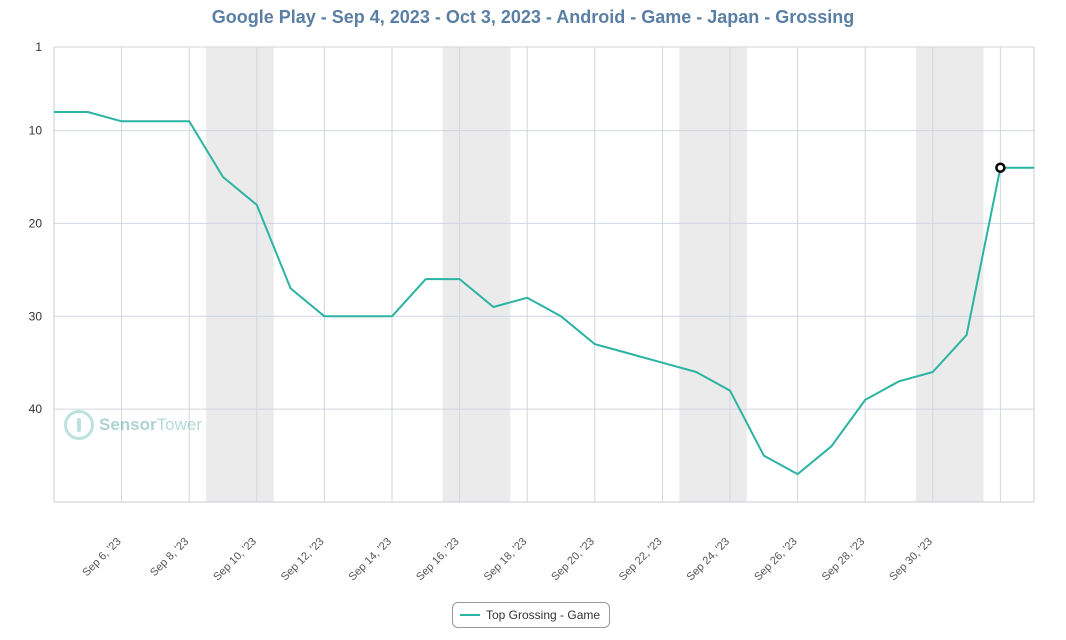  I want to click on x-tick-label-3: Sep 12, '23, so click(303, 560).